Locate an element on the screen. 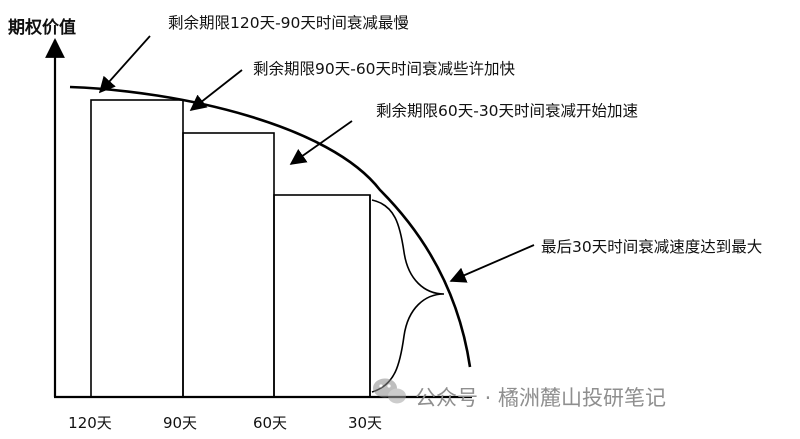 The image size is (800, 439). x-tick-label: 120天 is located at coordinates (90, 423).